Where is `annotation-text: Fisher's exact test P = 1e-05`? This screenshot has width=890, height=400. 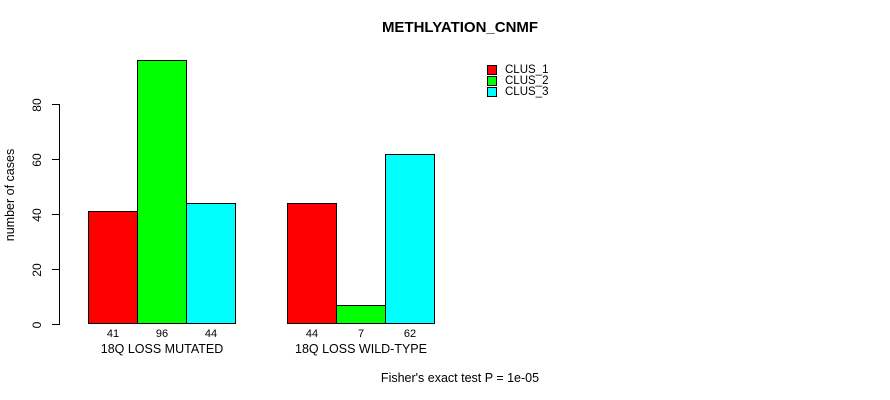 annotation-text: Fisher's exact test P = 1e-05 is located at coordinates (460, 378).